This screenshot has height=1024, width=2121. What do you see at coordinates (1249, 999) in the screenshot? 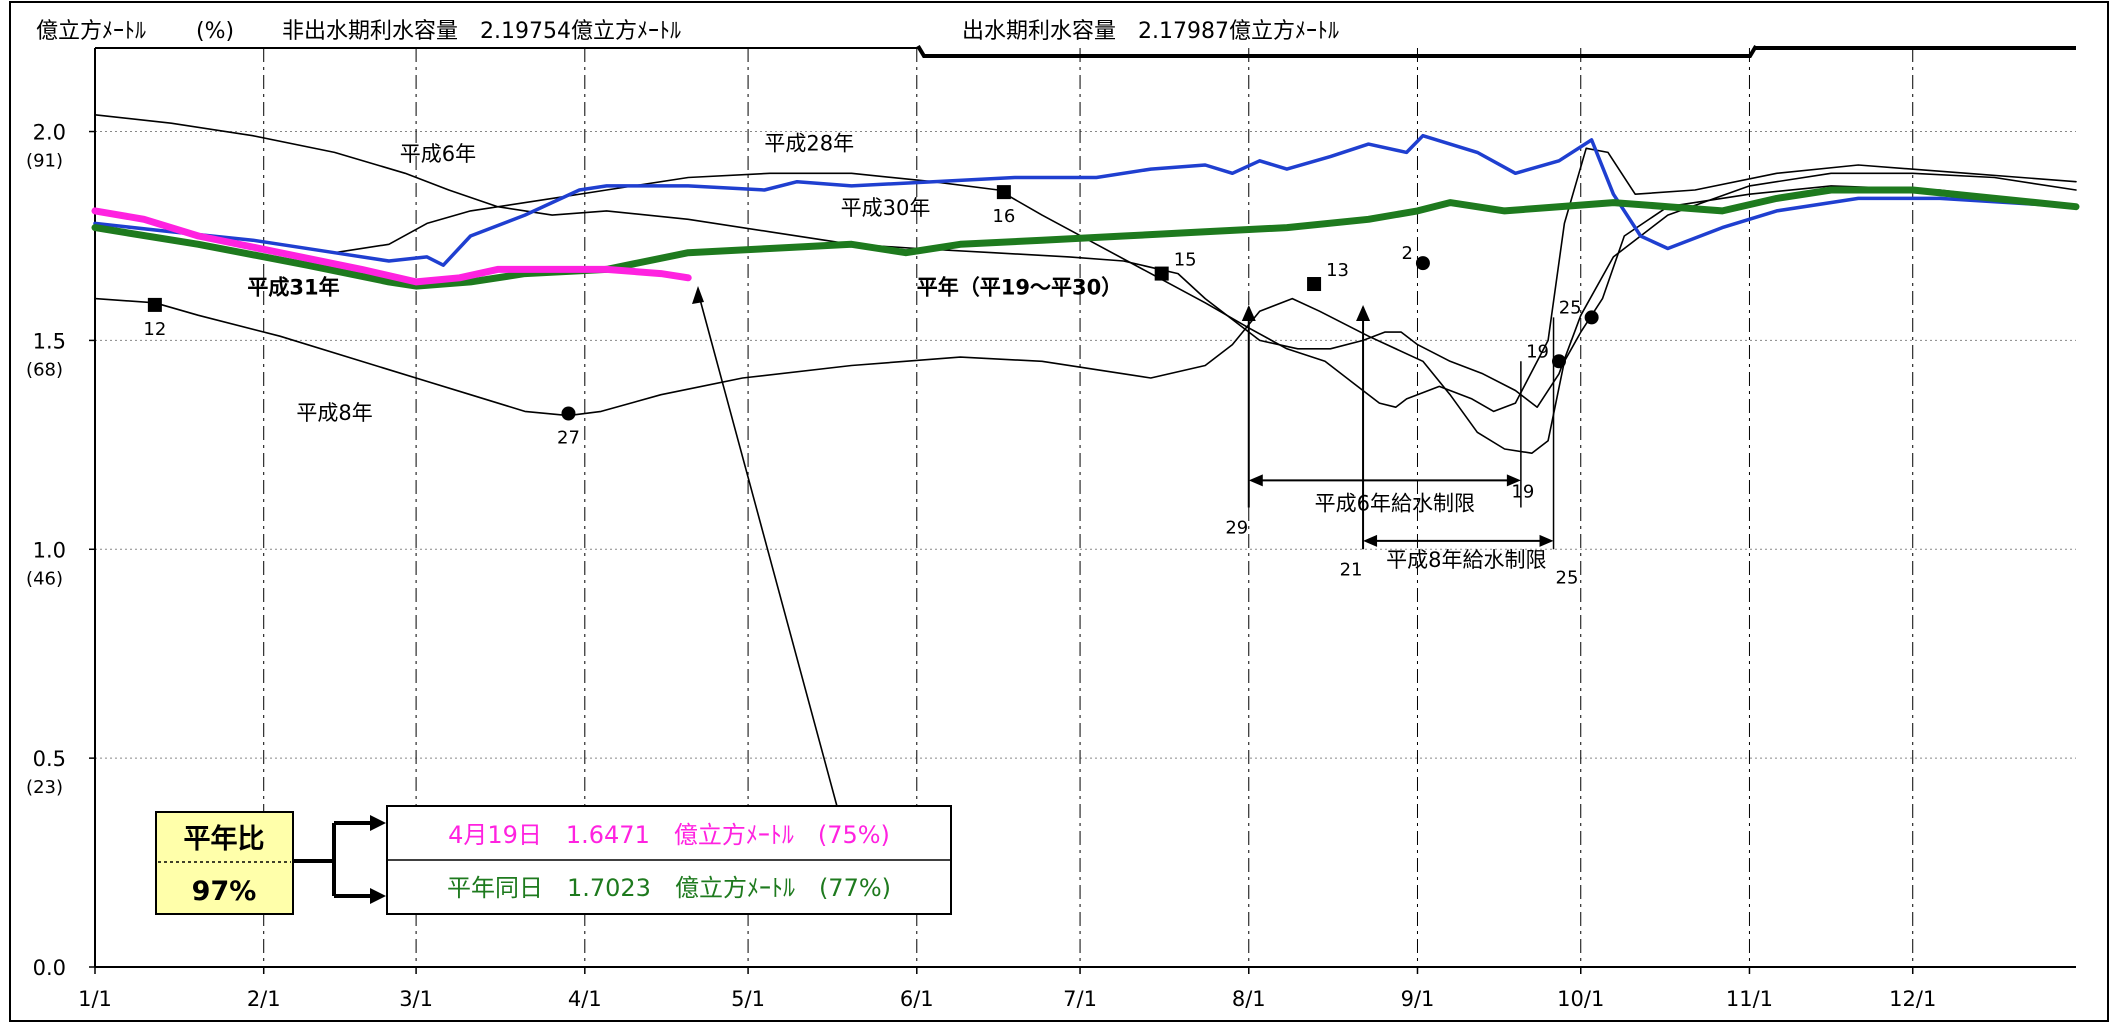
I see `x-tick-label: 8/1` at bounding box center [1249, 999].